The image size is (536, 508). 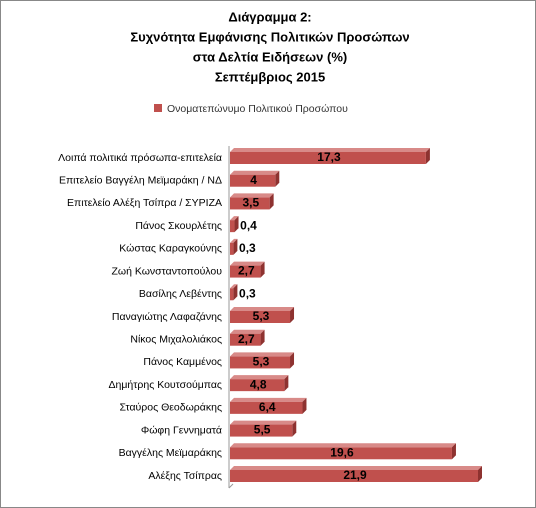 I want to click on y-tick-label: Σταύρος Θεοδωράκης, so click(x=170, y=408).